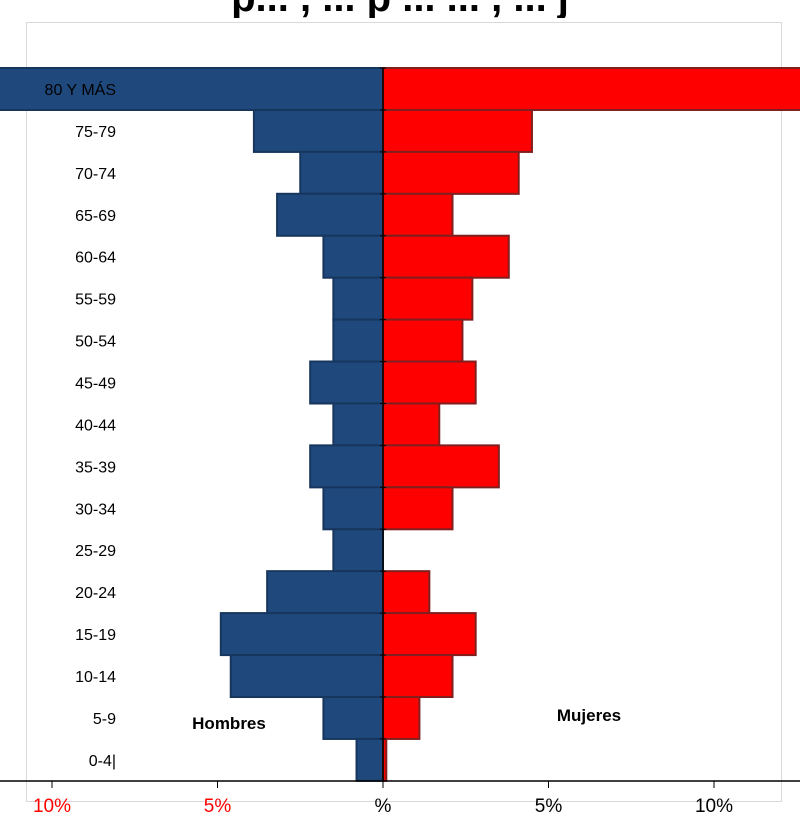 The height and width of the screenshot is (817, 800). Describe the element at coordinates (95, 509) in the screenshot. I see `age-group-label: 30-34` at that location.